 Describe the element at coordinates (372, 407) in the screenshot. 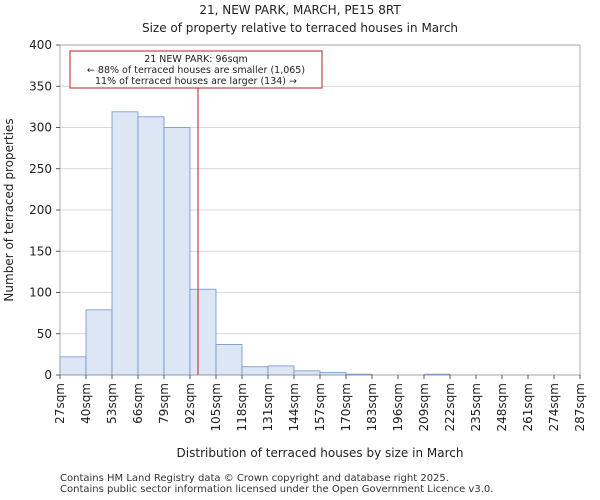

I see `x-tick-label-12: 183sqm` at that location.